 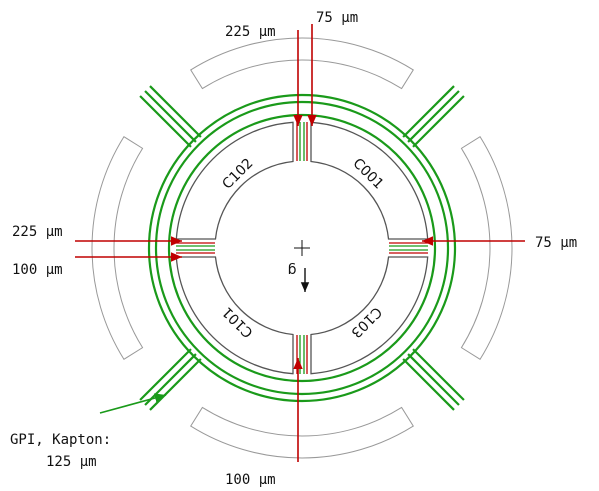 What do you see at coordinates (133, 403) in the screenshot?
I see `green-arrow` at bounding box center [133, 403].